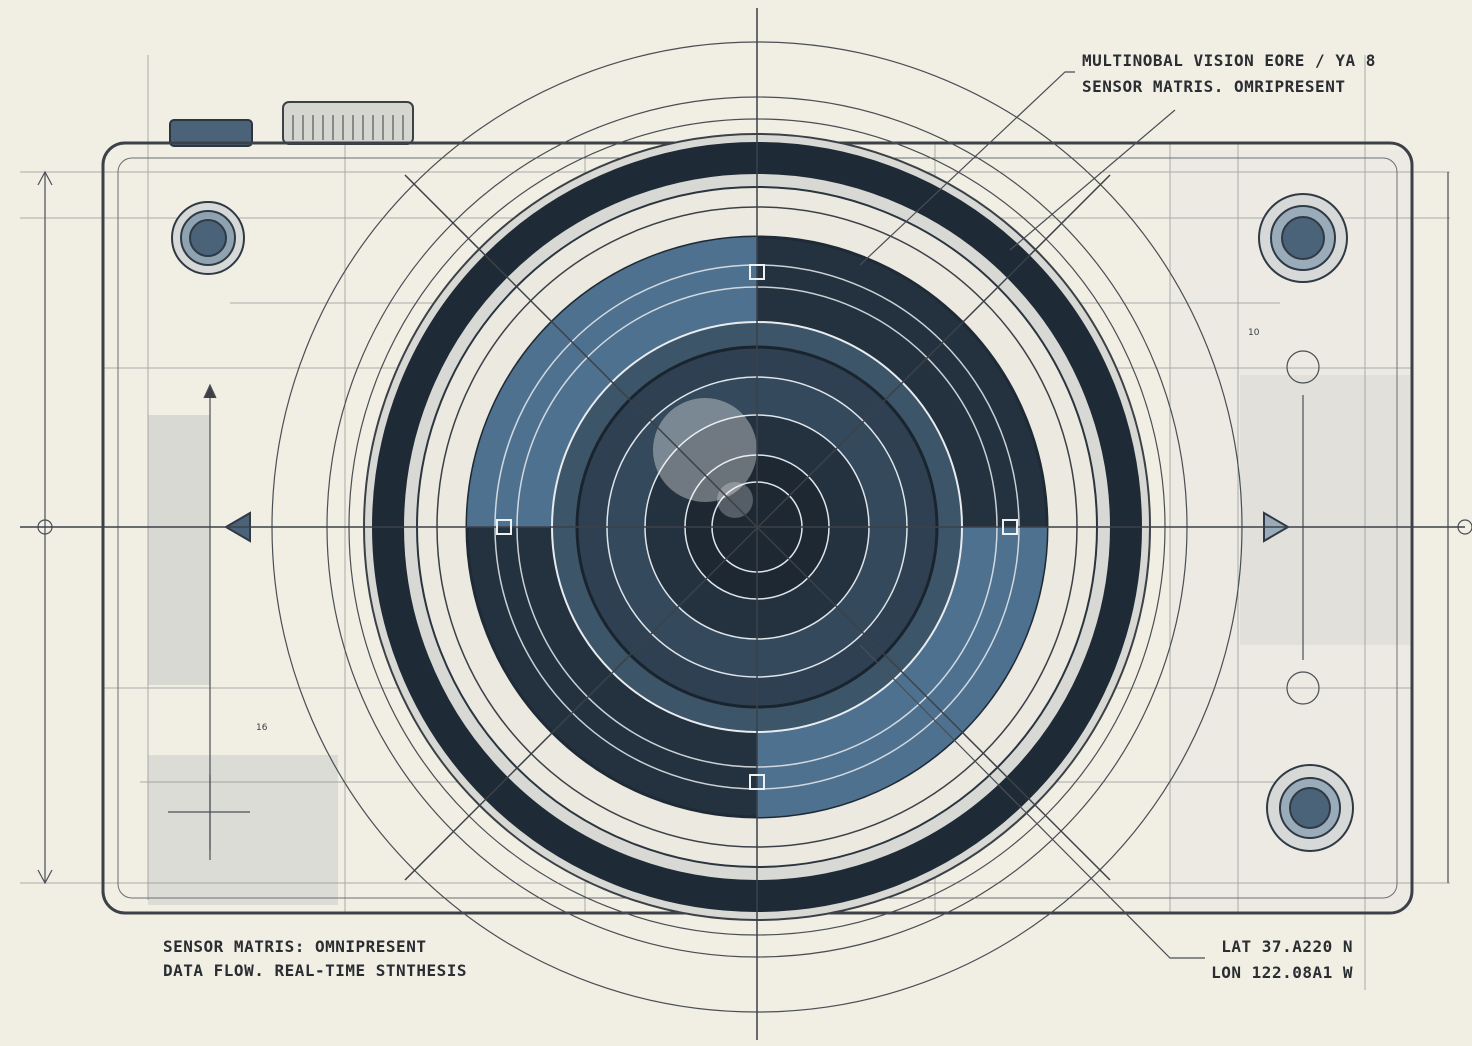  I want to click on small-label: 10, so click(1254, 333).